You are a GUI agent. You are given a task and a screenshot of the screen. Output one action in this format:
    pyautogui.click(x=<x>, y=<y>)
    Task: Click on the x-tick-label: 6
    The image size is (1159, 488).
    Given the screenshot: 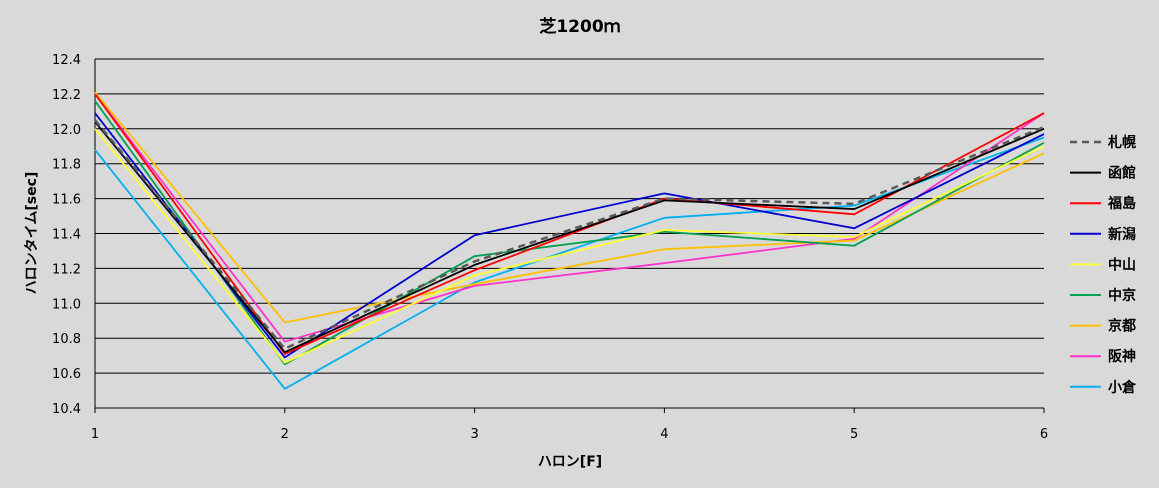 What is the action you would take?
    pyautogui.click(x=1044, y=434)
    